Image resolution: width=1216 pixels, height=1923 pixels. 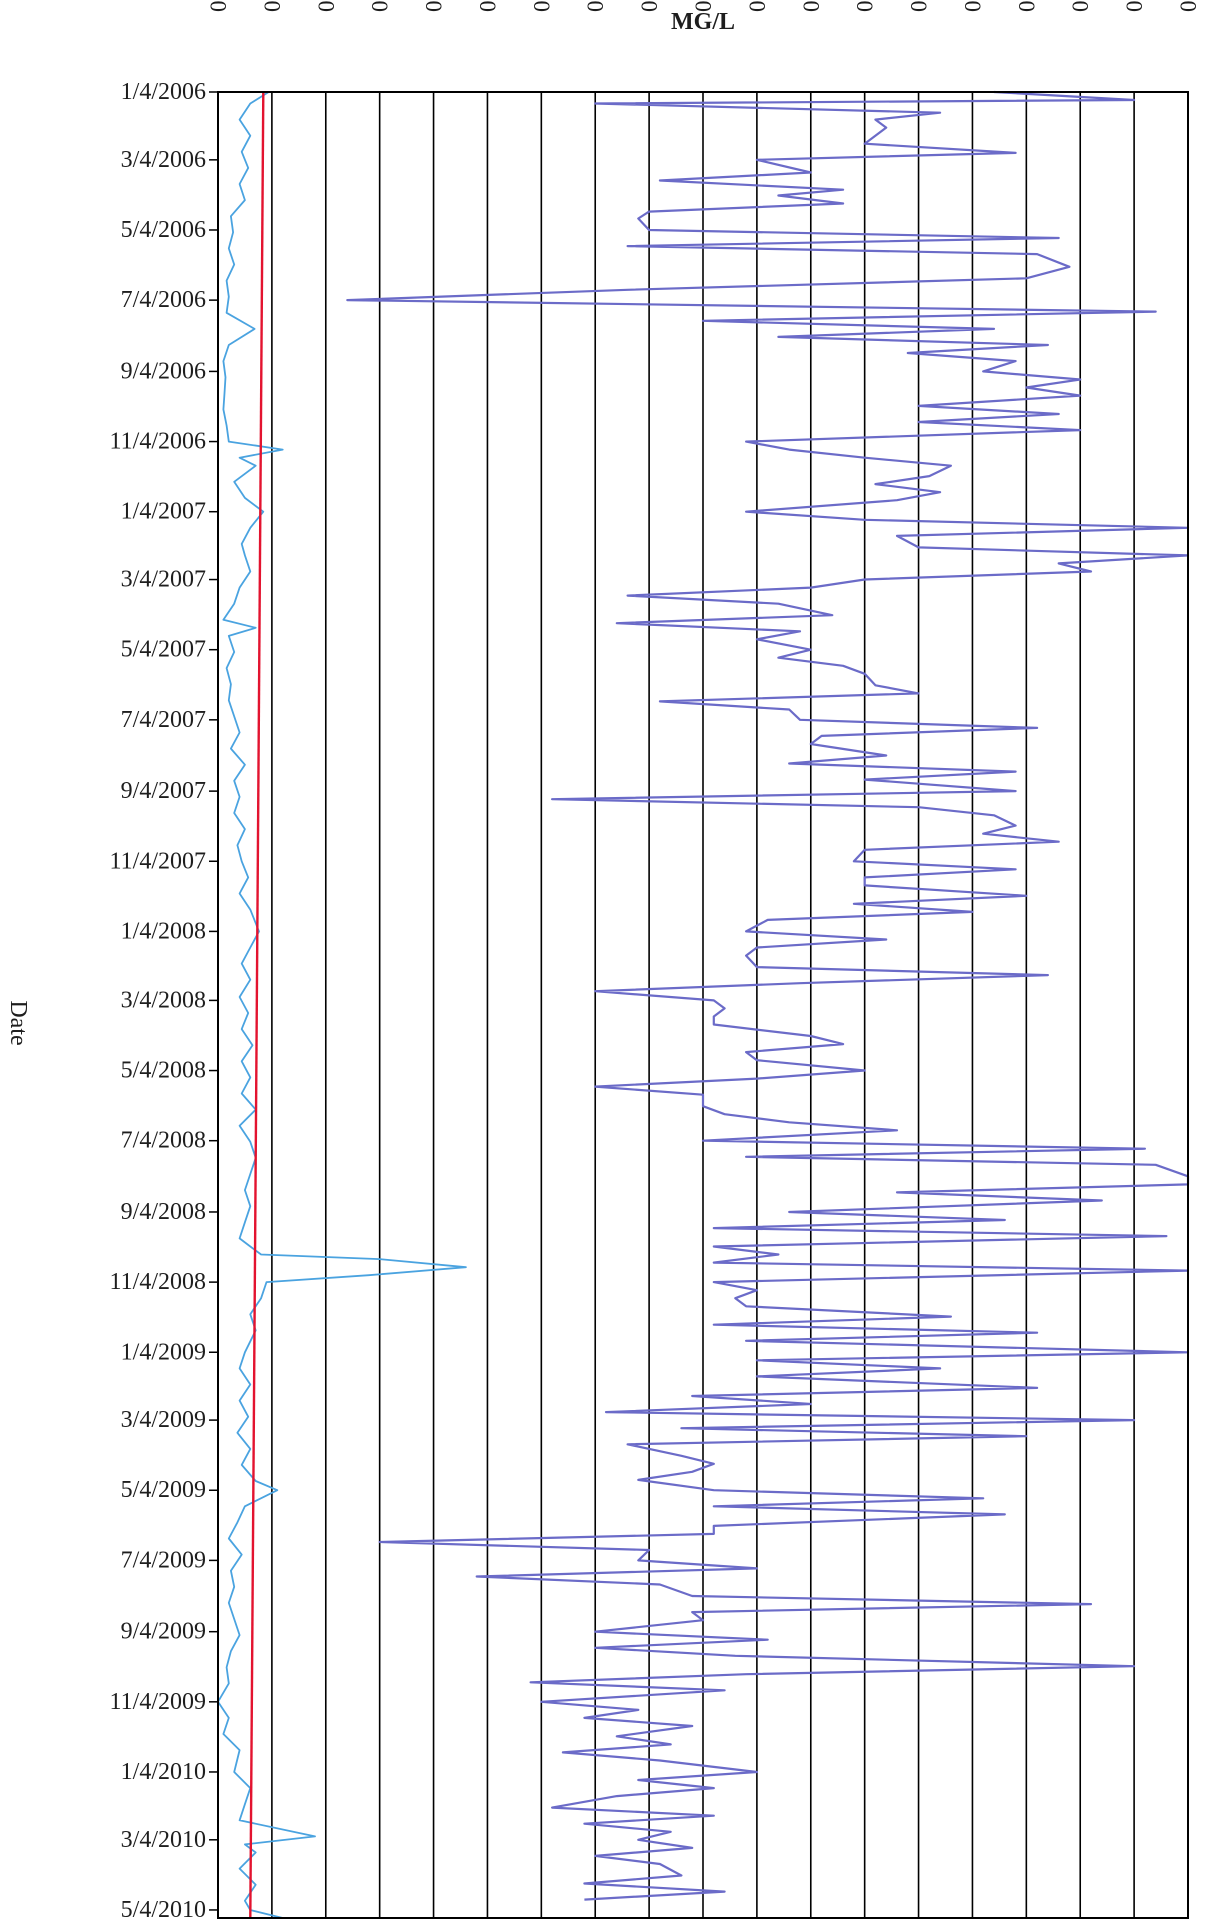 I want to click on value-tick-label: 9.00, so click(x=1188, y=6).